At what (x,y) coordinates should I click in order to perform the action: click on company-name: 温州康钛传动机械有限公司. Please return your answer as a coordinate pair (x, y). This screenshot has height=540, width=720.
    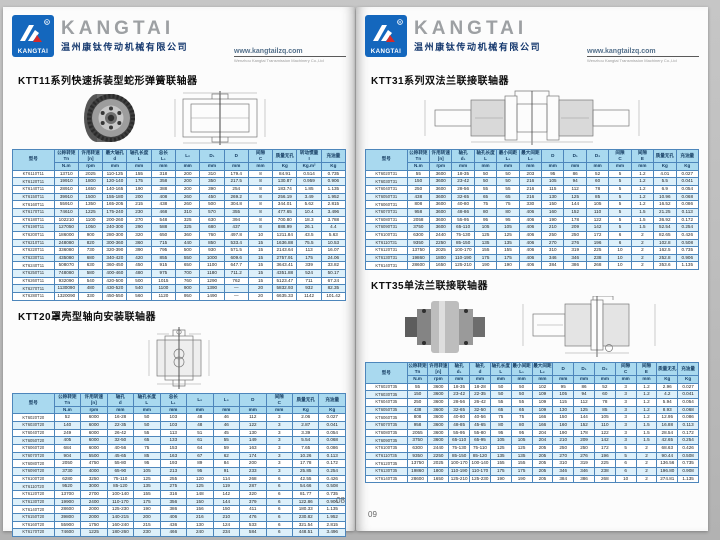
    Looking at the image, I should click on (125, 47).